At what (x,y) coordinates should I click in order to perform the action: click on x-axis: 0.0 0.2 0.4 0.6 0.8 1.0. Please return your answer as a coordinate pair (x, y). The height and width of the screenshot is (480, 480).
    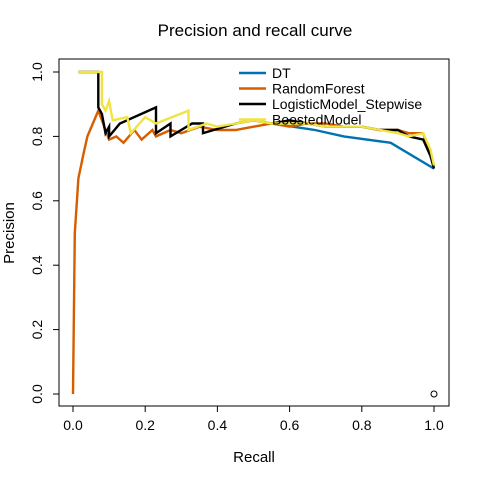
    Looking at the image, I should click on (253, 419).